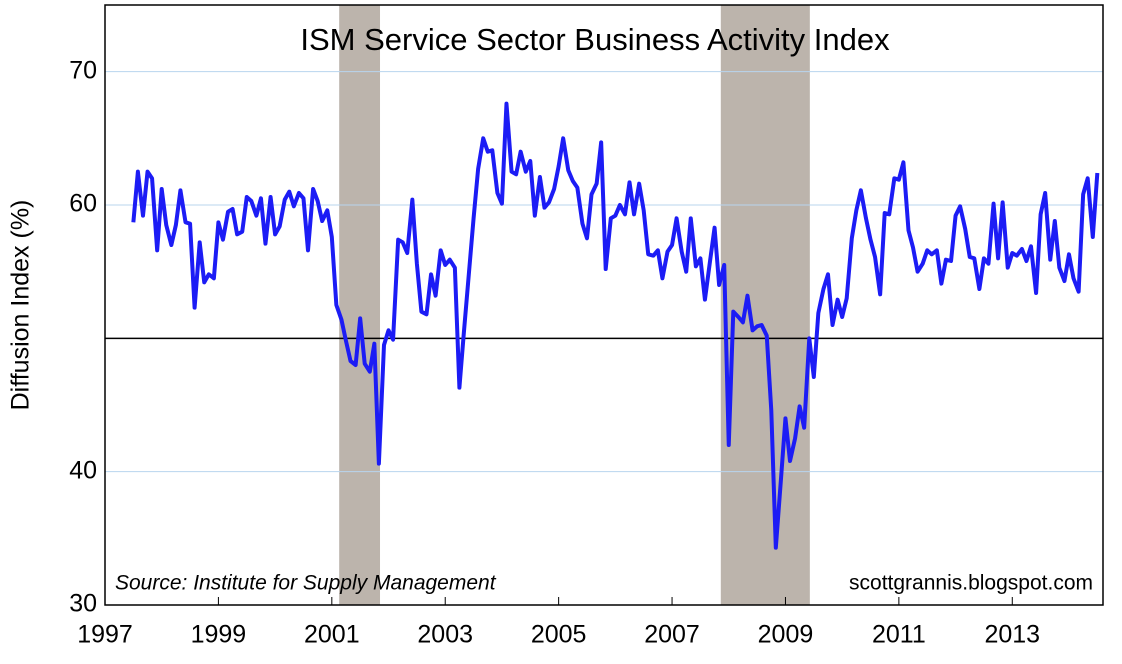 This screenshot has height=664, width=1122. What do you see at coordinates (21, 305) in the screenshot?
I see `y-axis-label: Diffusion Index (%)` at bounding box center [21, 305].